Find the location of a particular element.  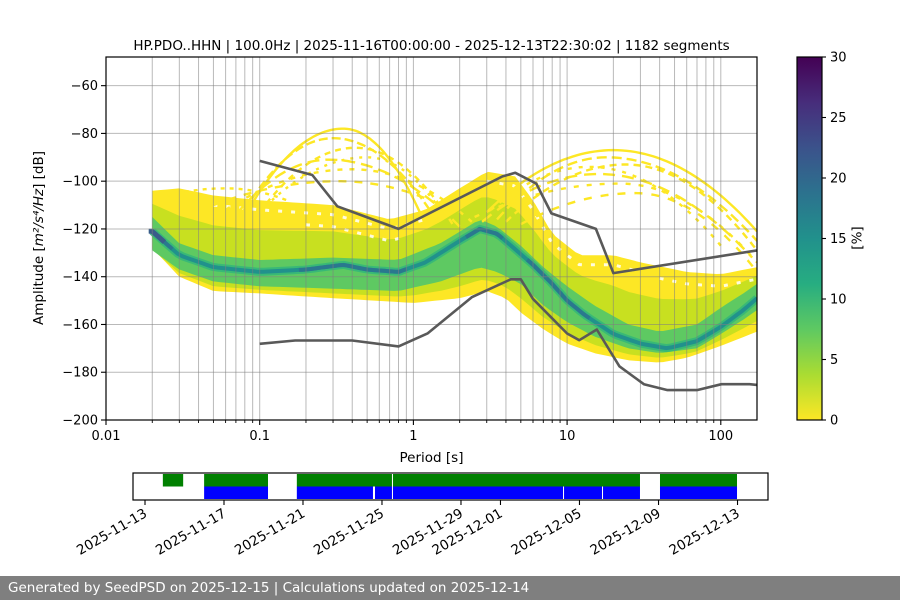

colorbar-tick-label: 20 is located at coordinates (838, 179).